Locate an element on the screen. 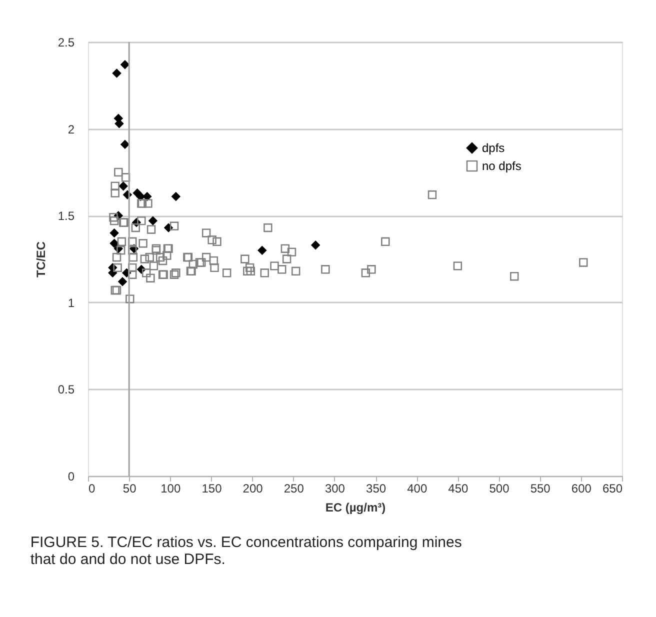 This screenshot has height=617, width=656. y-tick-label: 2 is located at coordinates (71, 129).